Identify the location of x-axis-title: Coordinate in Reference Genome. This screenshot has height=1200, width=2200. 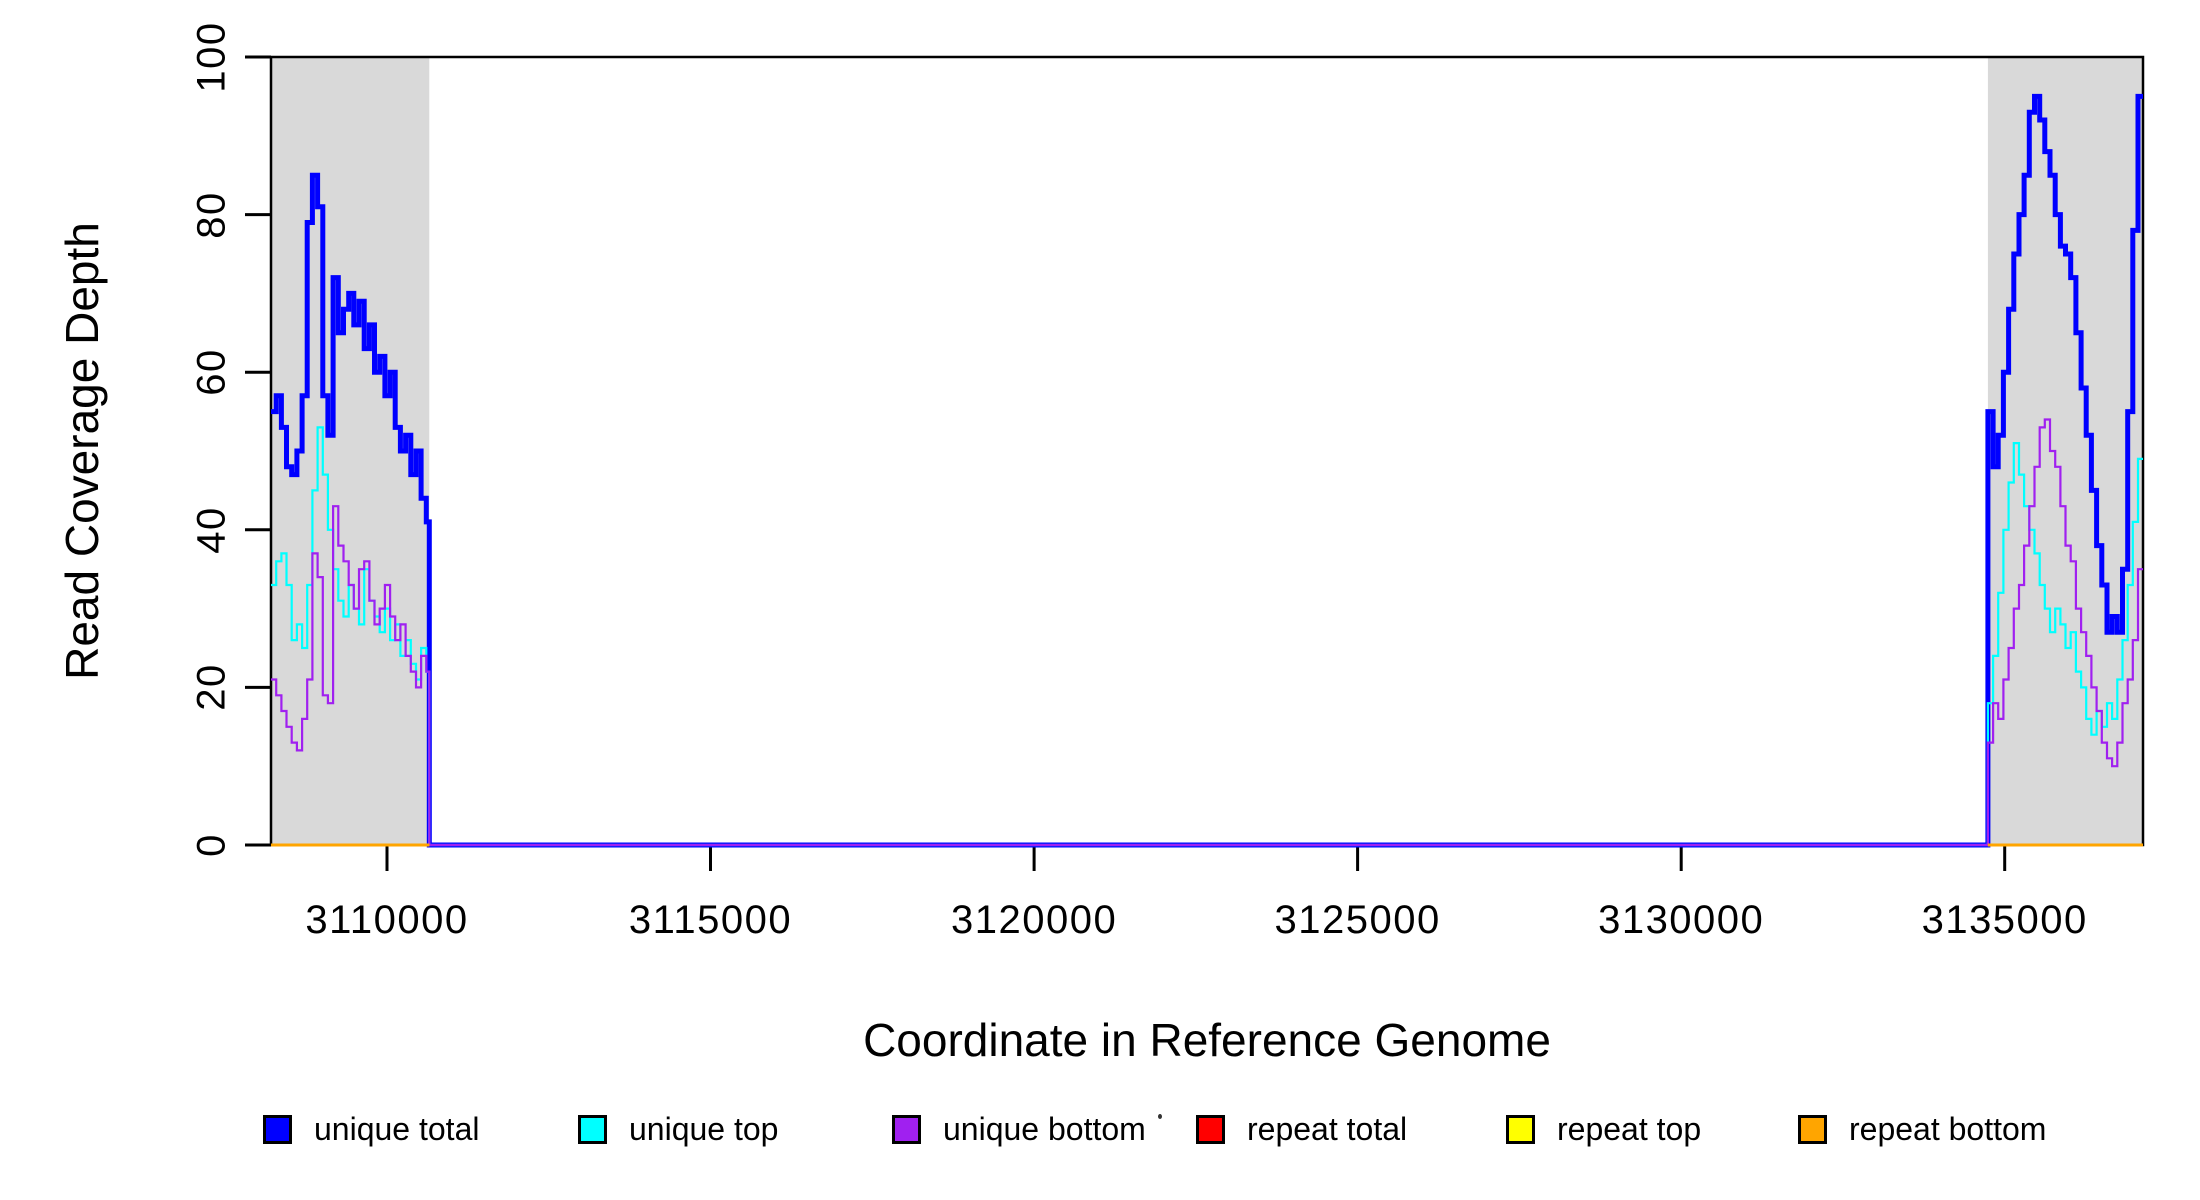
(1207, 1040).